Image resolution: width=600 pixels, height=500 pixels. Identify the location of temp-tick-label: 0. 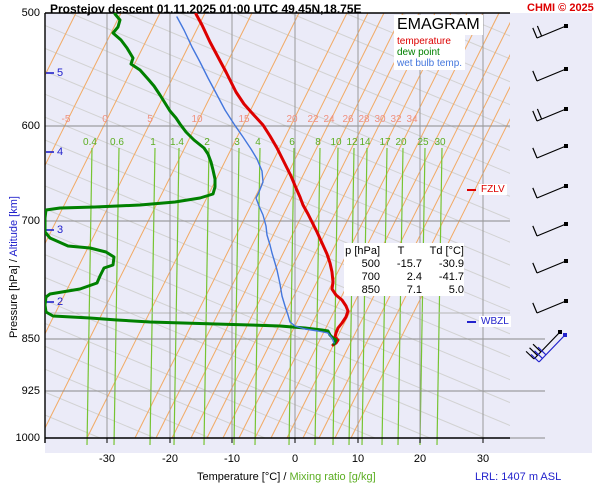
(295, 459).